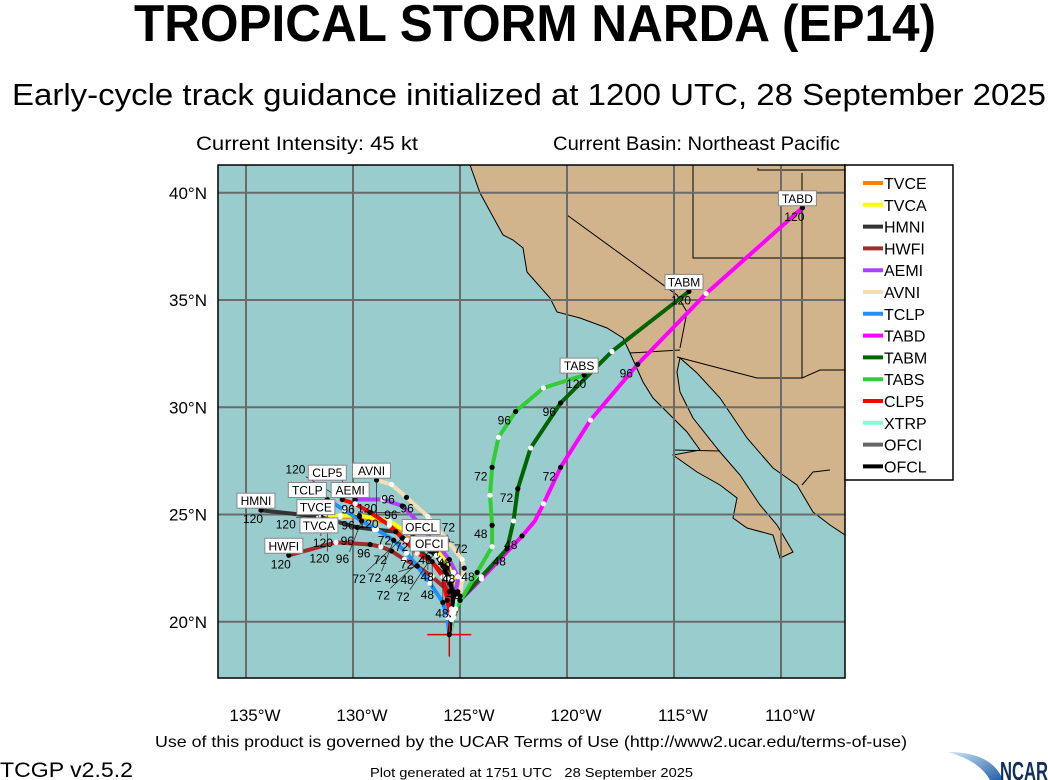  I want to click on model-label-group: TABS, so click(579, 365).